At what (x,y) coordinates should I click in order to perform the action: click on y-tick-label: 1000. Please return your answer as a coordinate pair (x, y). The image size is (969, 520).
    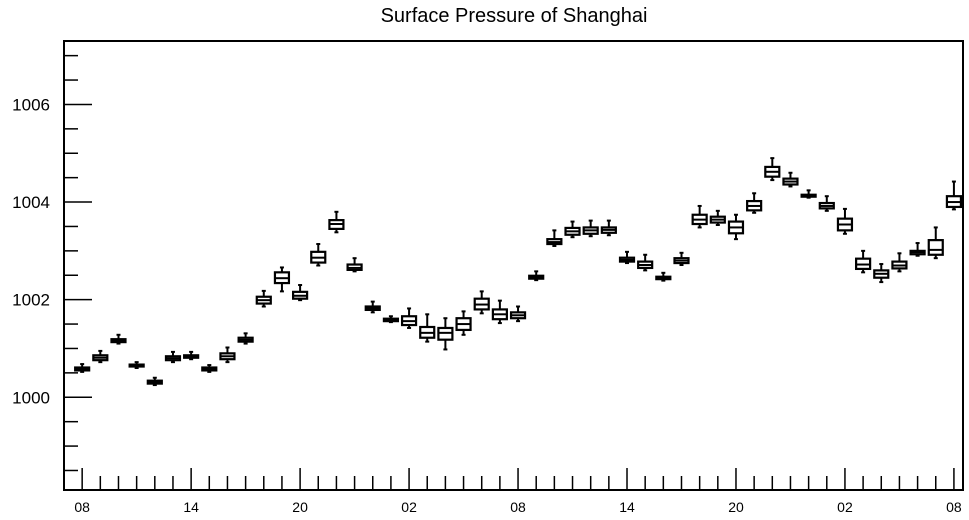
    Looking at the image, I should click on (31, 397).